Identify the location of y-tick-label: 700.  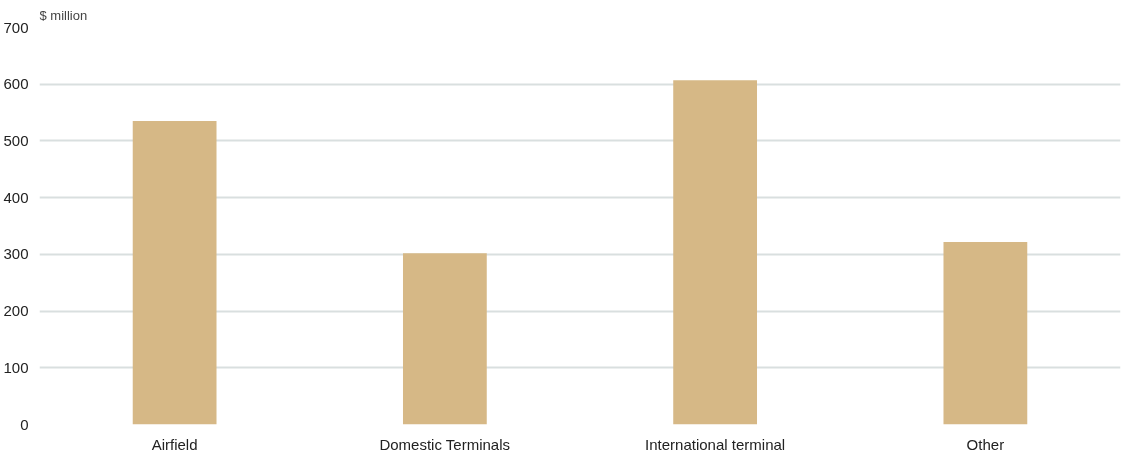
(16, 27).